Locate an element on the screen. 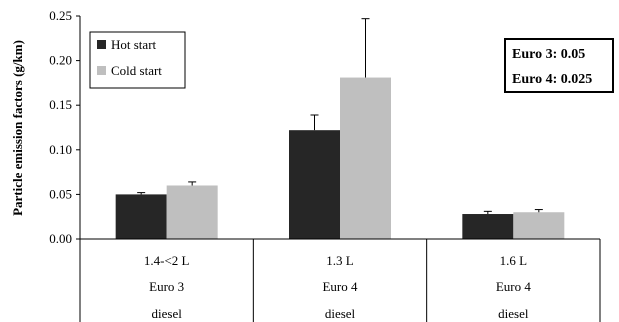 The height and width of the screenshot is (322, 619). y-axis-label: Particle emission factors (g/km) is located at coordinates (17, 128).